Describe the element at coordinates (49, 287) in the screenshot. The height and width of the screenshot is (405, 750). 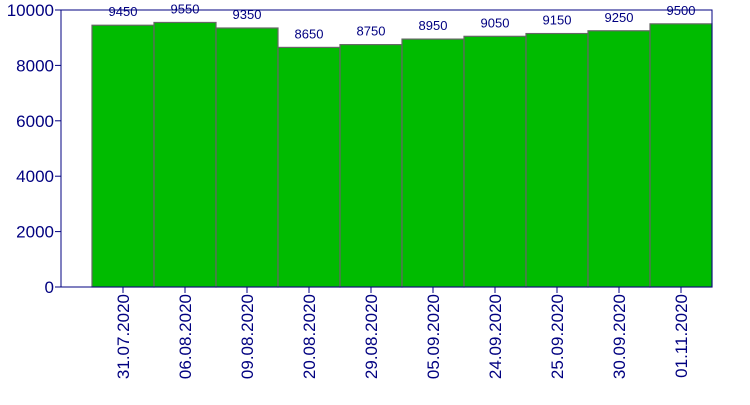
I see `y-tick-label: 0` at that location.